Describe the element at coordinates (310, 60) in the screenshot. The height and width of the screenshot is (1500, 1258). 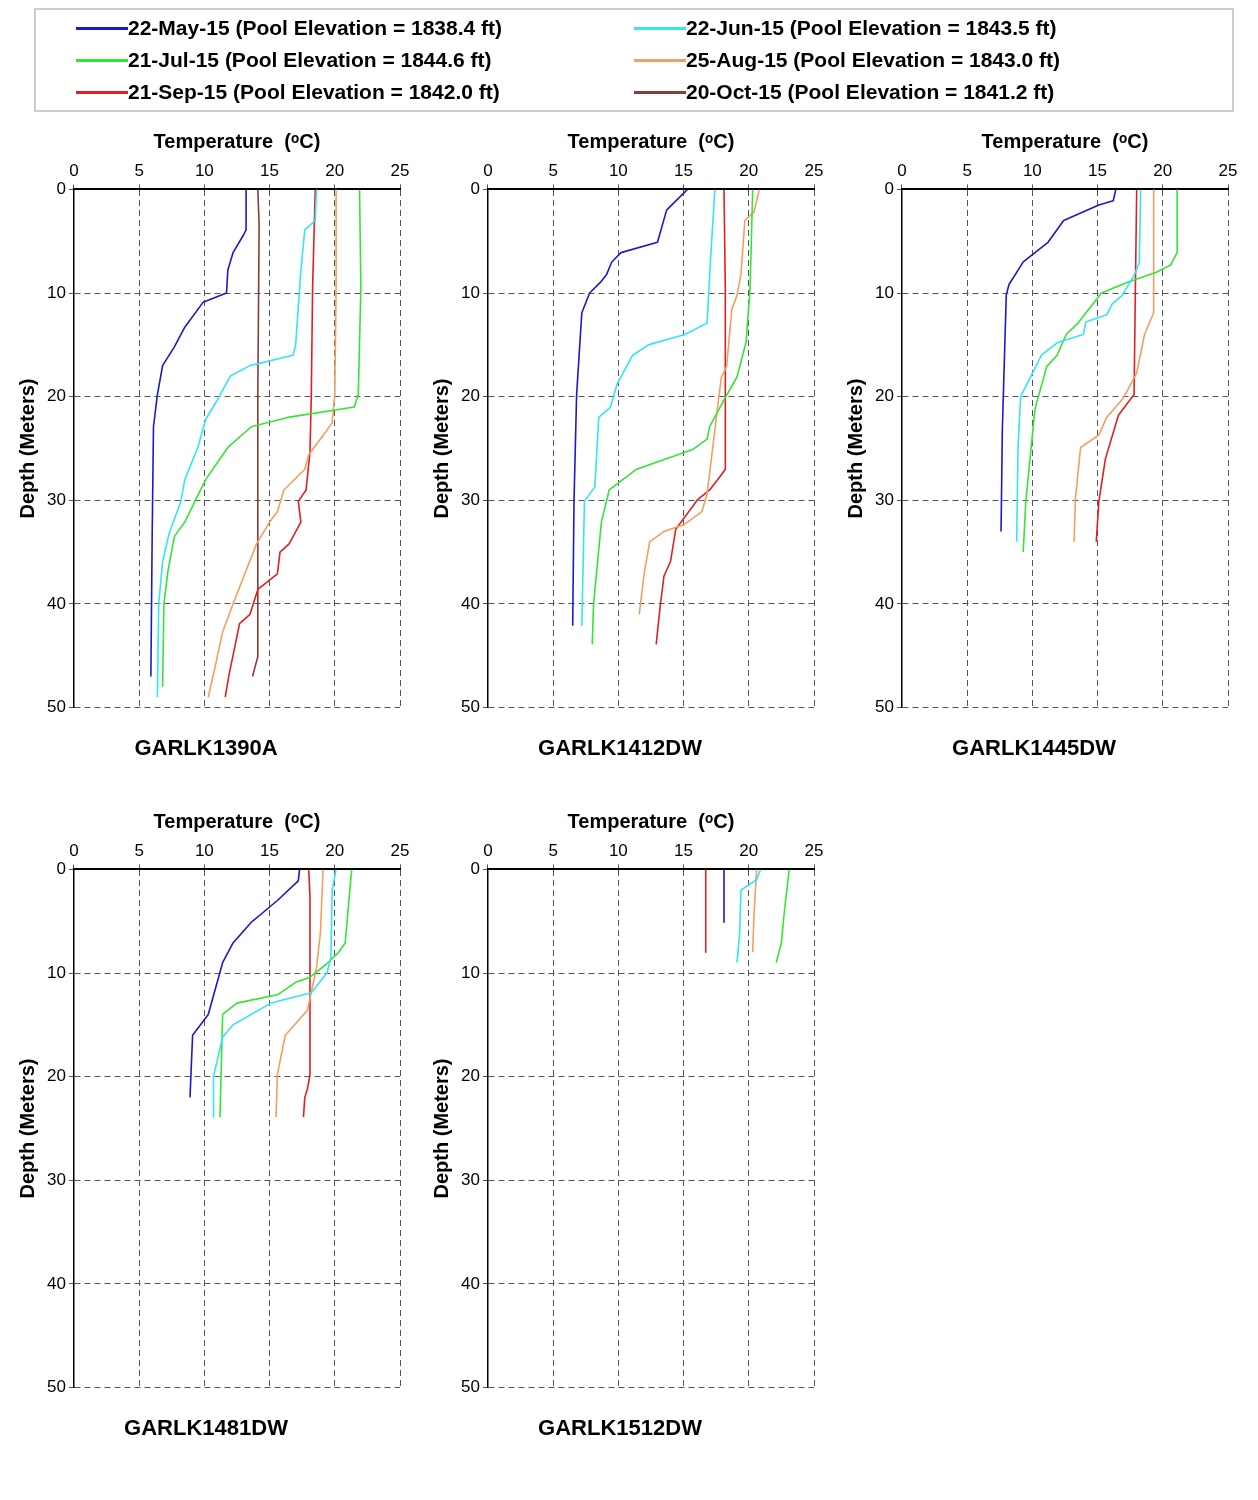
I see `legend-label: 21-Jul-15 (Pool Elevation = 1844.6 ft)` at that location.